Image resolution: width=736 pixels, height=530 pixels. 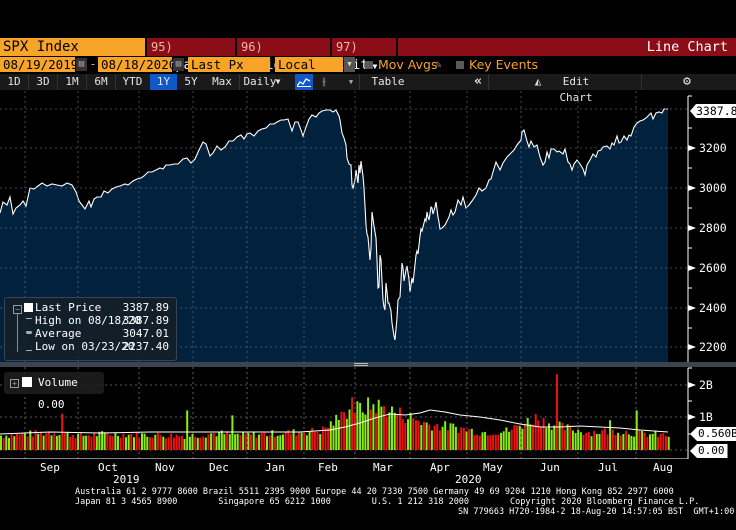 What do you see at coordinates (126, 479) in the screenshot?
I see `year-label: 2019` at bounding box center [126, 479].